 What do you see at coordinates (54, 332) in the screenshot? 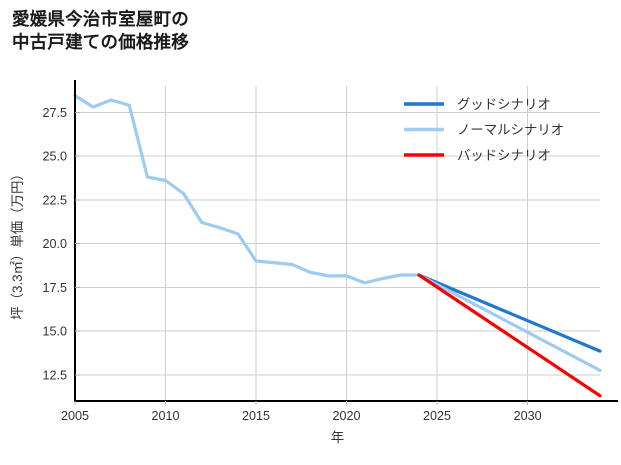
I see `y-tick-label: 15.0` at bounding box center [54, 332].